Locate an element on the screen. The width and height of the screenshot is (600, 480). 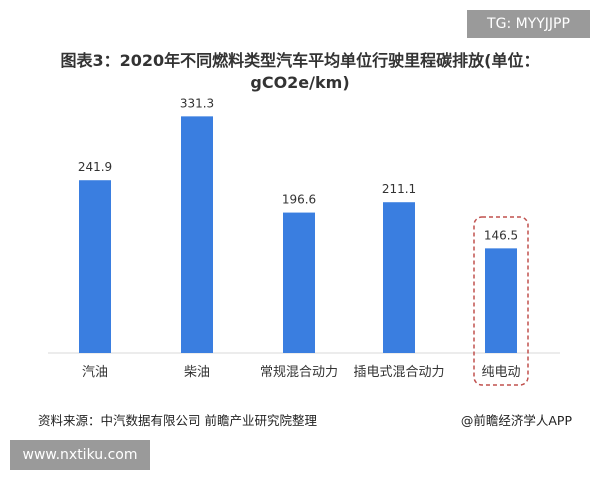
highlight-box is located at coordinates (501, 301).